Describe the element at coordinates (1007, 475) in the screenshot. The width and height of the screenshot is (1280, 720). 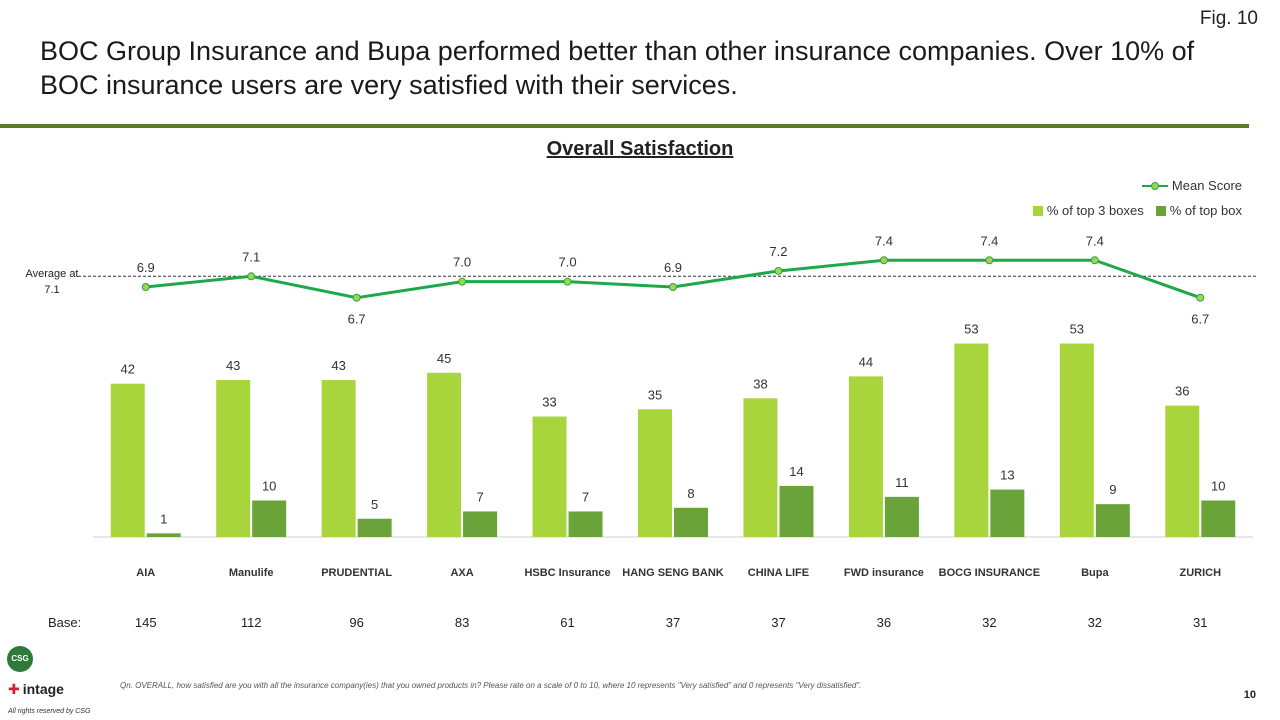
I see `data-label-topbox: 13` at that location.